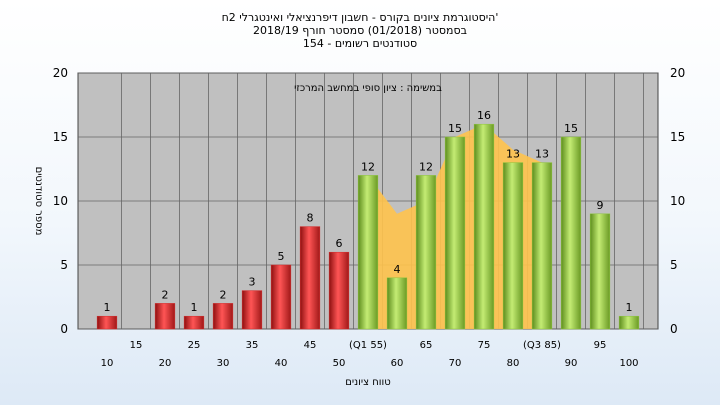  Describe the element at coordinates (252, 345) in the screenshot. I see `x-tick-upper: 35` at that location.